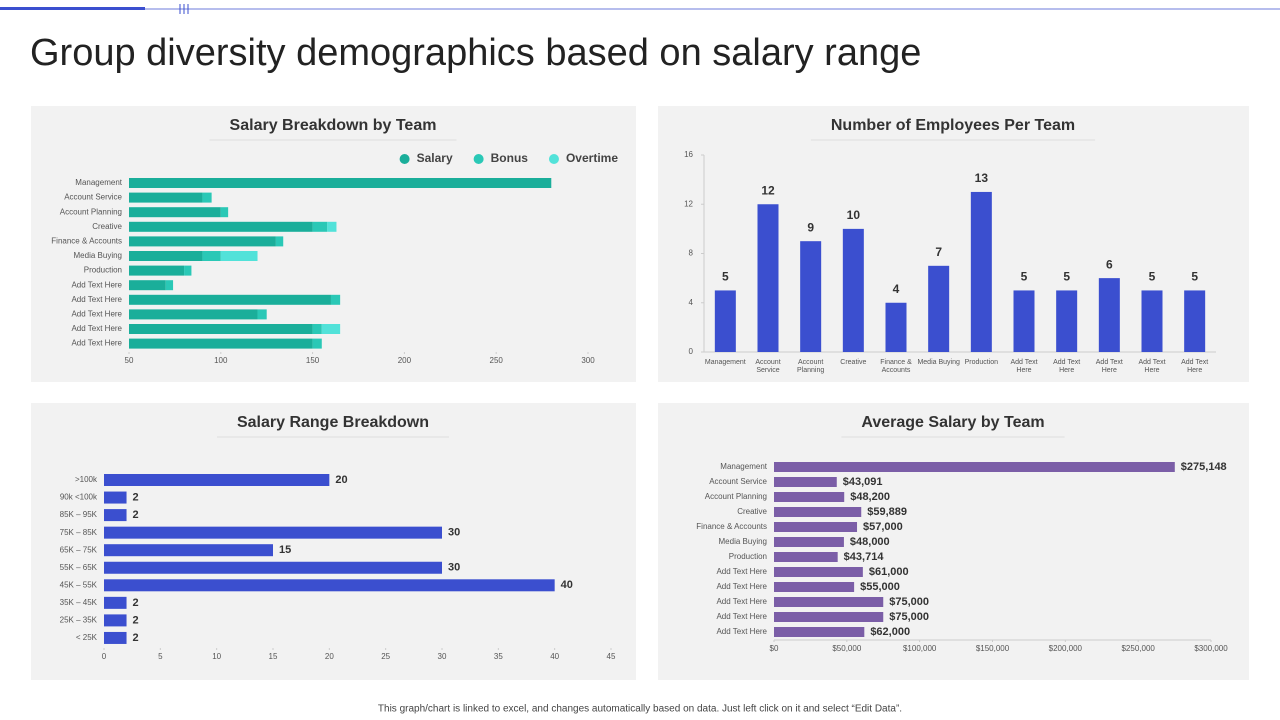  I want to click on x-tick-label: 150, so click(313, 360).